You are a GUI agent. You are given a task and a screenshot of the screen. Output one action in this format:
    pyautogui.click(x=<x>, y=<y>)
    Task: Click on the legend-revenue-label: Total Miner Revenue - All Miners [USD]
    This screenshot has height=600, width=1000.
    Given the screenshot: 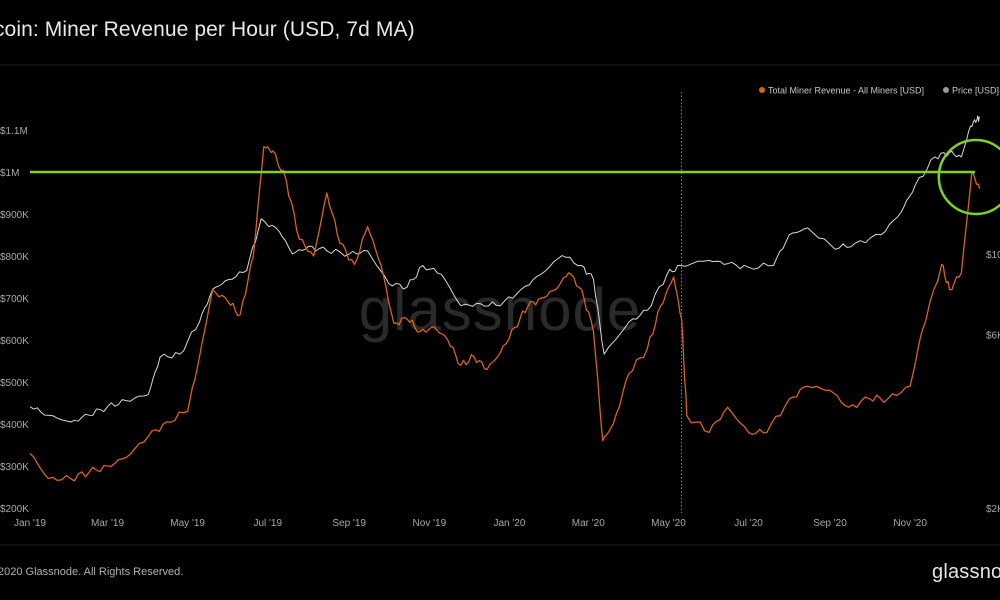 What is the action you would take?
    pyautogui.click(x=846, y=91)
    